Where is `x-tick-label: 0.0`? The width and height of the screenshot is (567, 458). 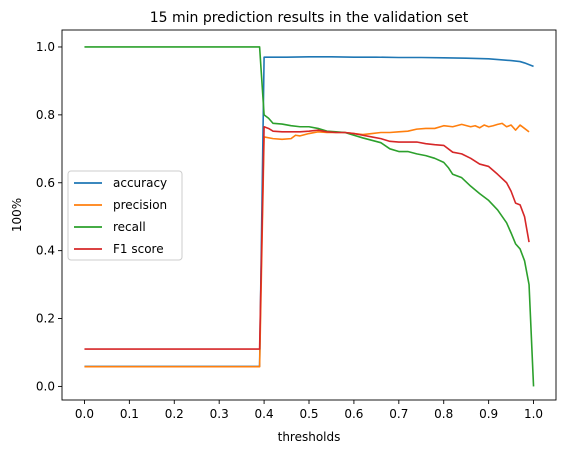
x-tick-label: 0.0 is located at coordinates (84, 414).